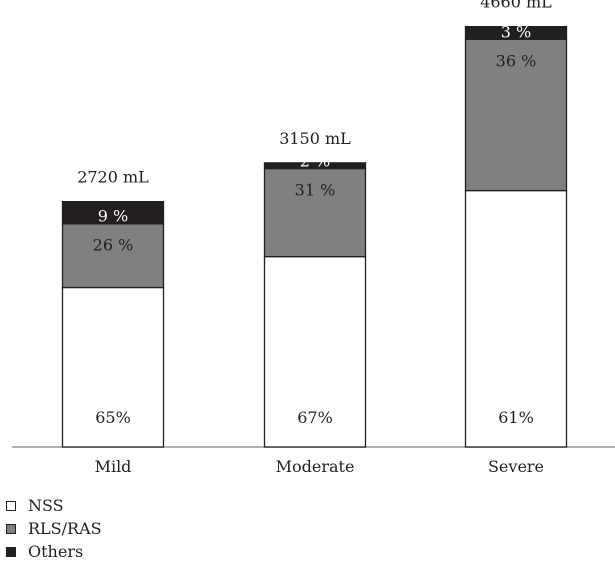 The width and height of the screenshot is (615, 573). I want to click on legend-label-nss: NSS, so click(46, 505).